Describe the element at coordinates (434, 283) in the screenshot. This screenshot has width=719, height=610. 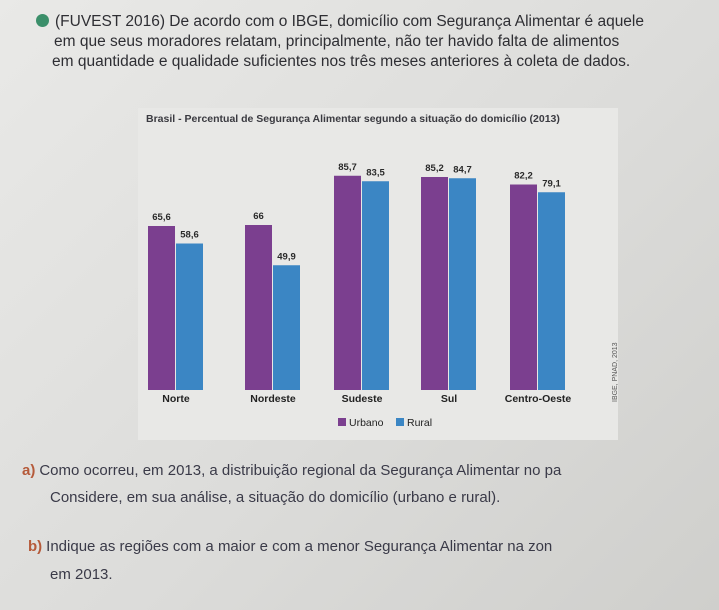
I see `bar-urbano-sul` at that location.